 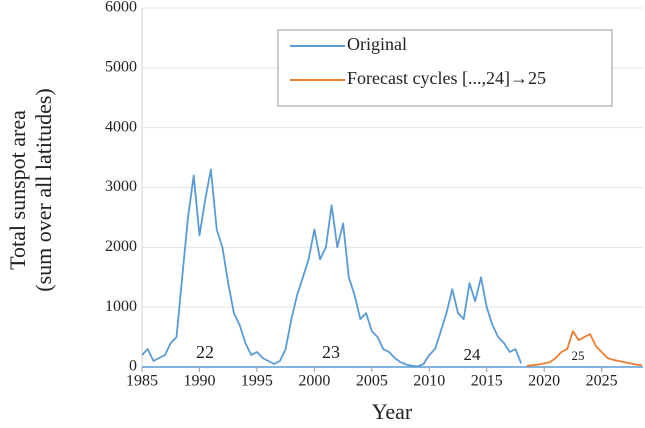 I want to click on x-axis-title: Year, so click(x=392, y=411).